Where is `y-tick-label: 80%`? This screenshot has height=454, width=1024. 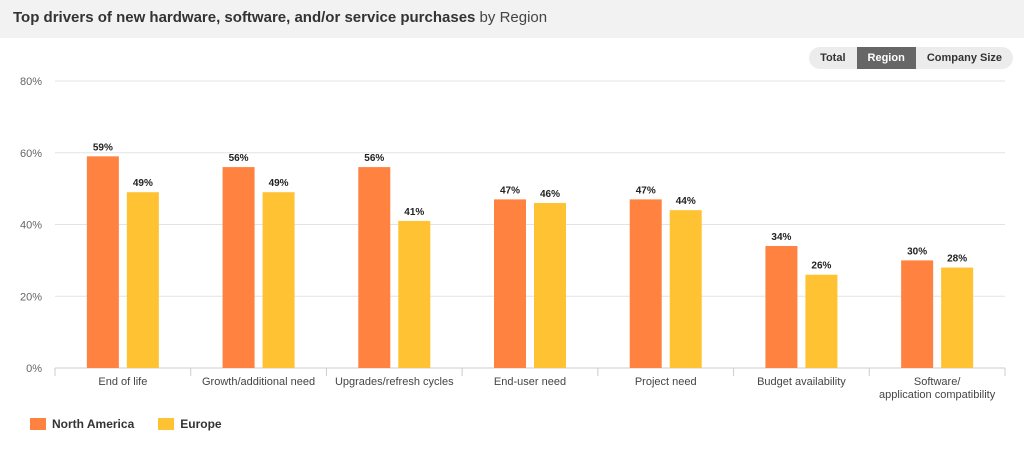
y-tick-label: 80% is located at coordinates (31, 82).